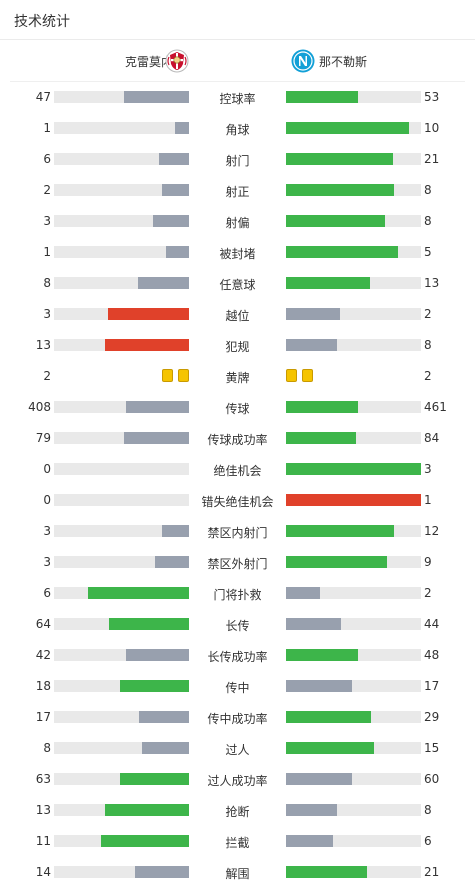 The image size is (475, 888). What do you see at coordinates (237, 285) in the screenshot?
I see `stat-label: 任意球` at bounding box center [237, 285].